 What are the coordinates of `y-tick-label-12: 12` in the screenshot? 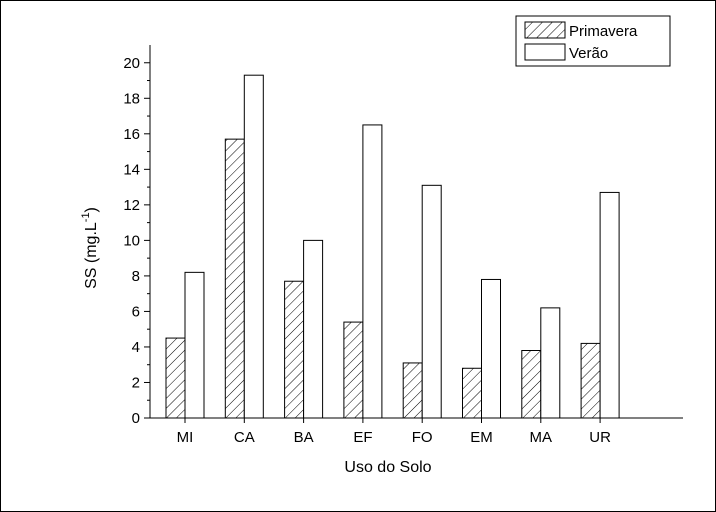 It's located at (131, 205).